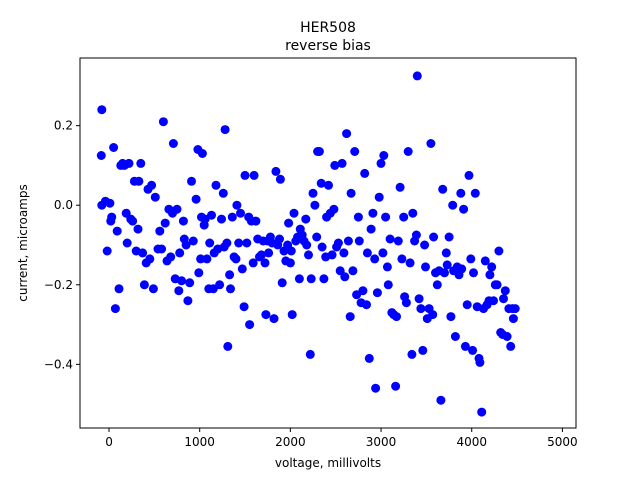  I want to click on x-axis-ticks: 0 1000 2000 3000 4000 5000, so click(341, 438).